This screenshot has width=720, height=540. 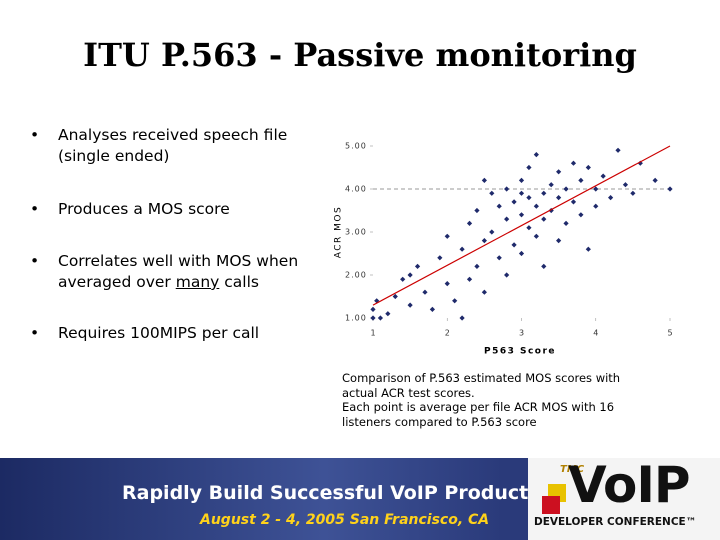 What do you see at coordinates (144, 209) in the screenshot?
I see `bullet-text: Produces a MOS score` at bounding box center [144, 209].